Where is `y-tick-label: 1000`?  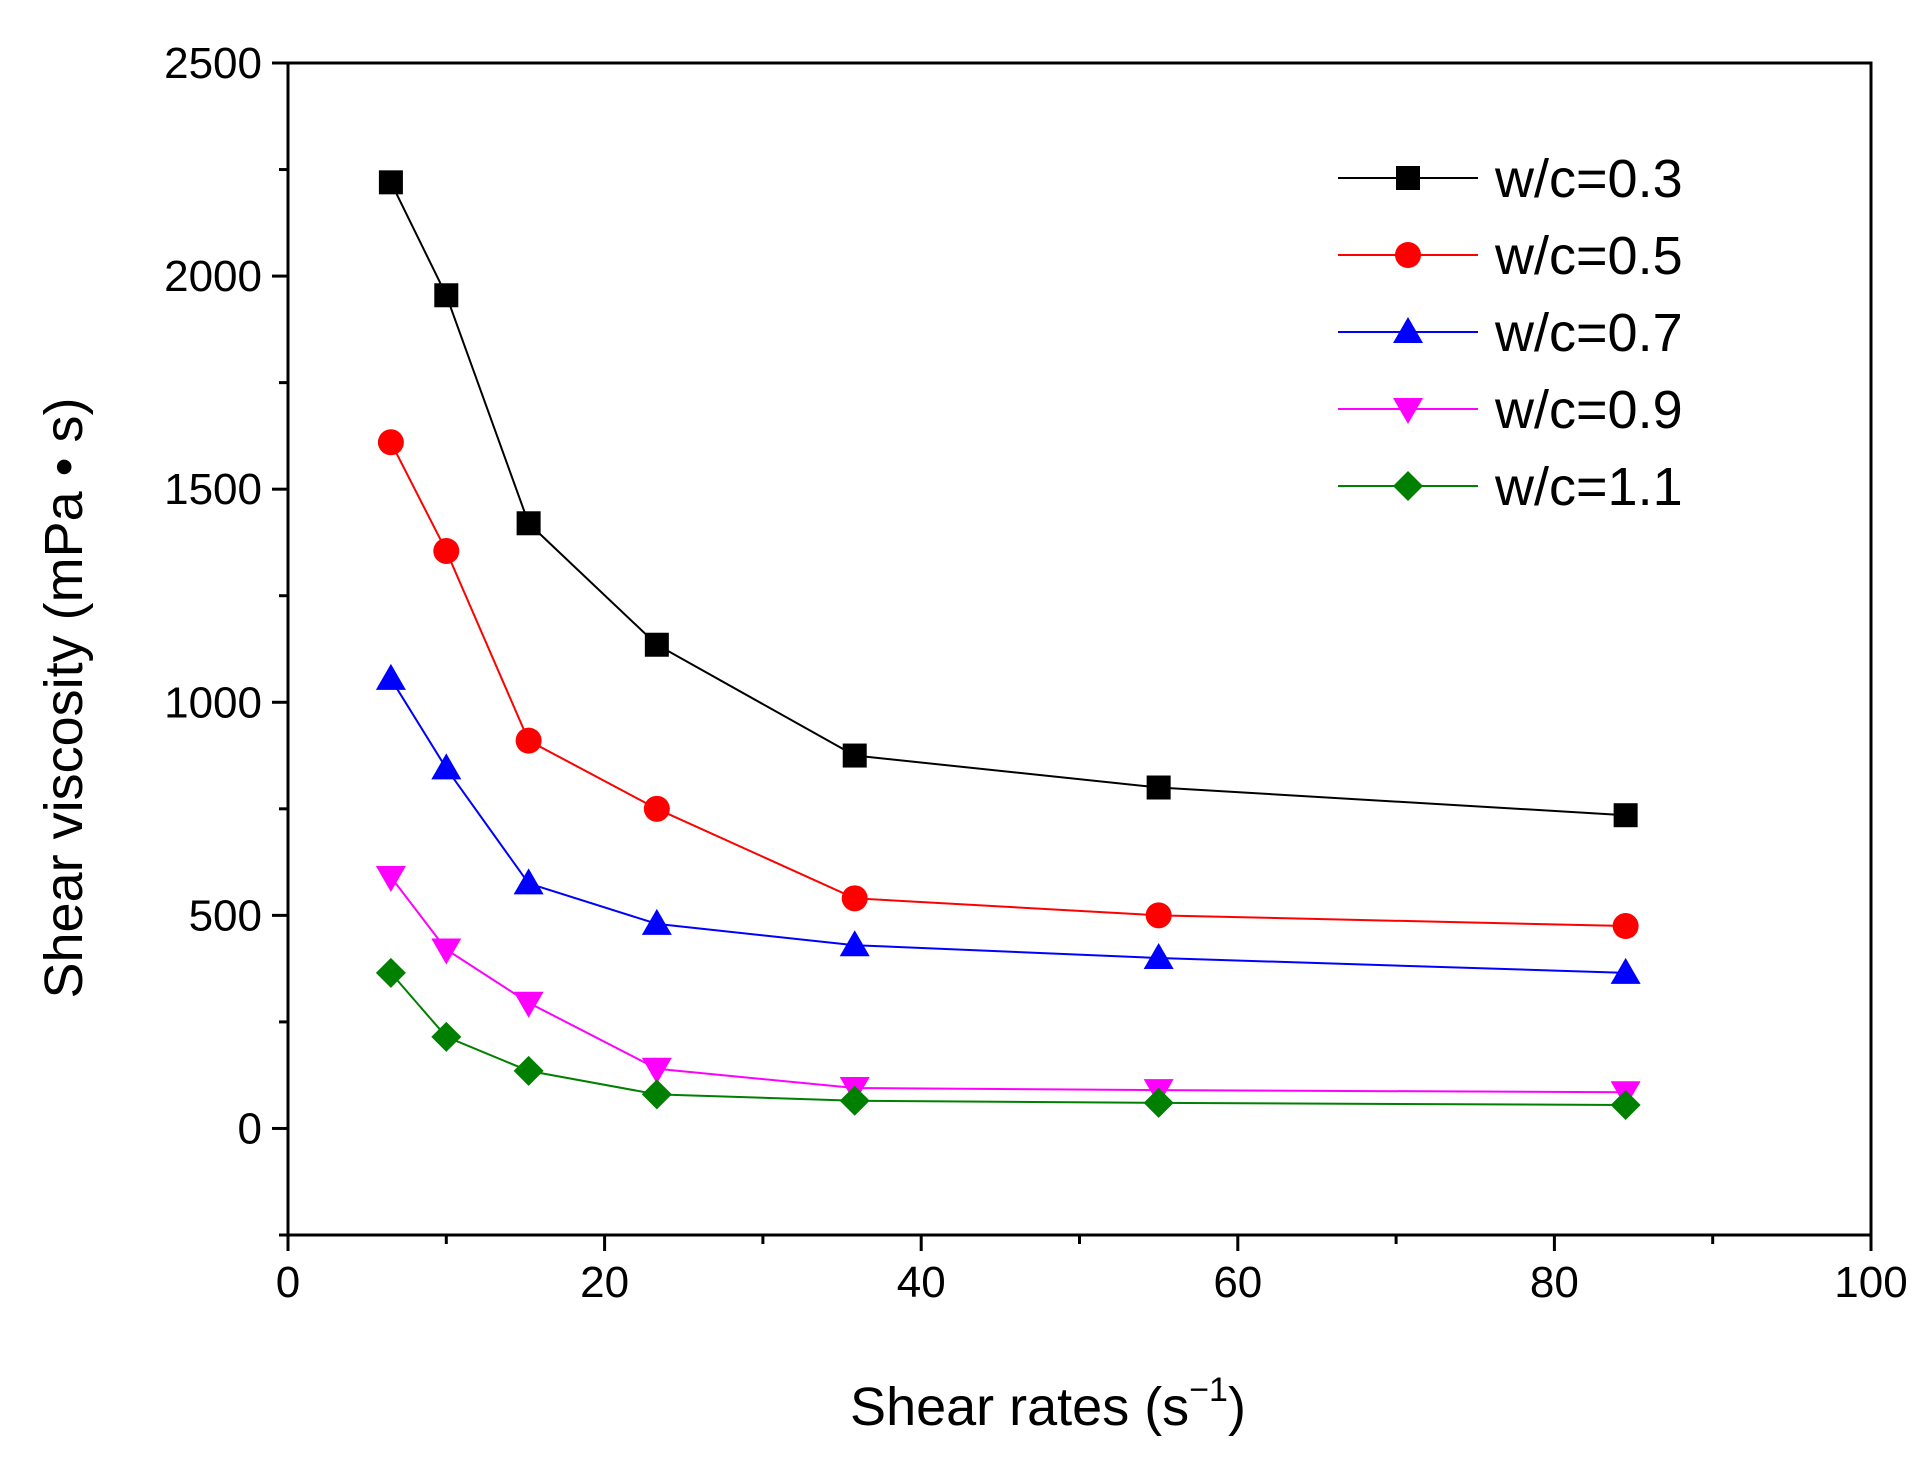
y-tick-label: 1000 is located at coordinates (213, 702).